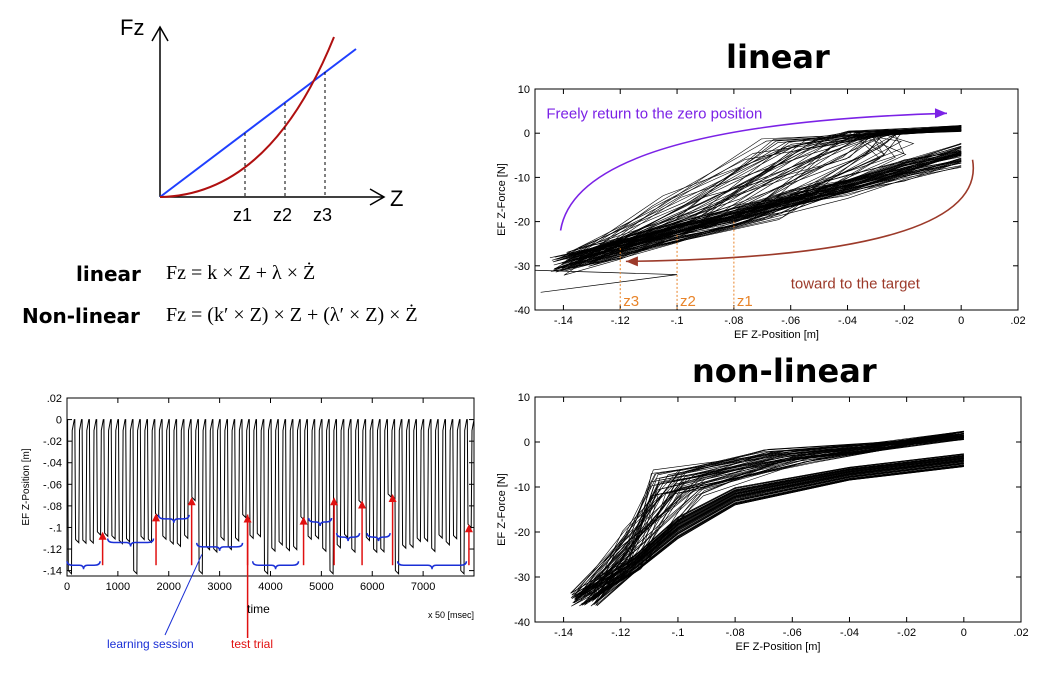 The height and width of the screenshot is (676, 1050). What do you see at coordinates (252, 644) in the screenshot?
I see `test-trial-label: test trial` at bounding box center [252, 644].